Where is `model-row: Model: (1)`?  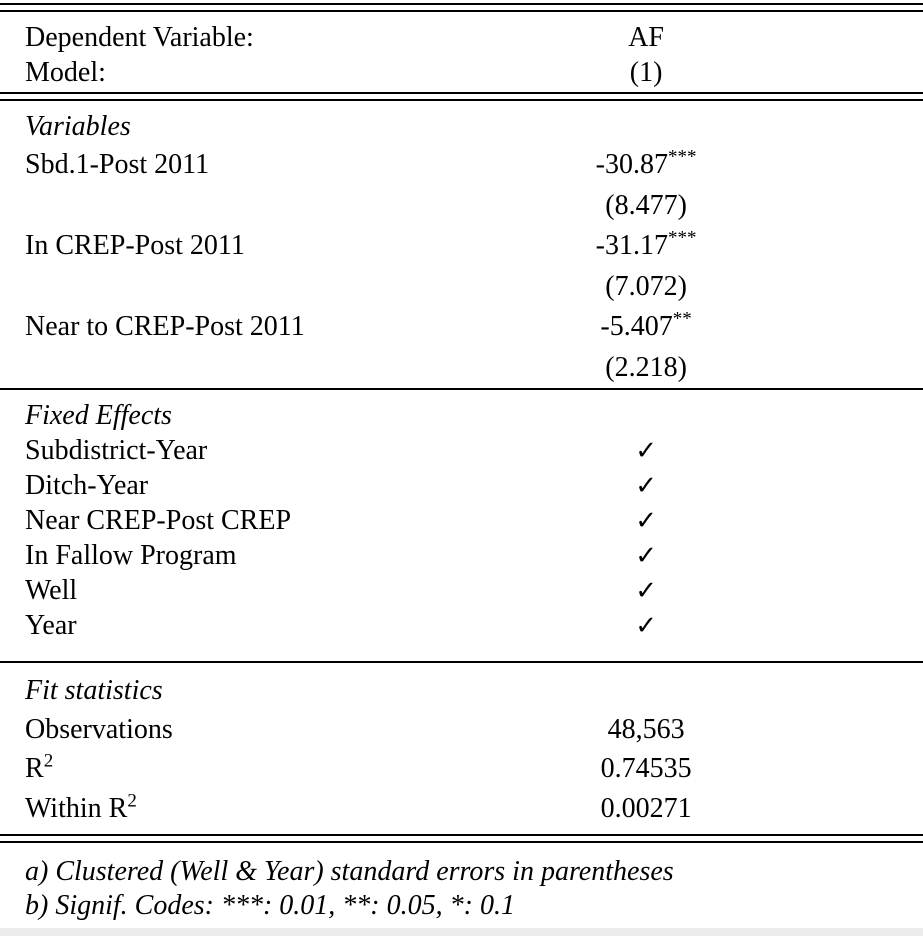 model-row: Model: (1) is located at coordinates (461, 72).